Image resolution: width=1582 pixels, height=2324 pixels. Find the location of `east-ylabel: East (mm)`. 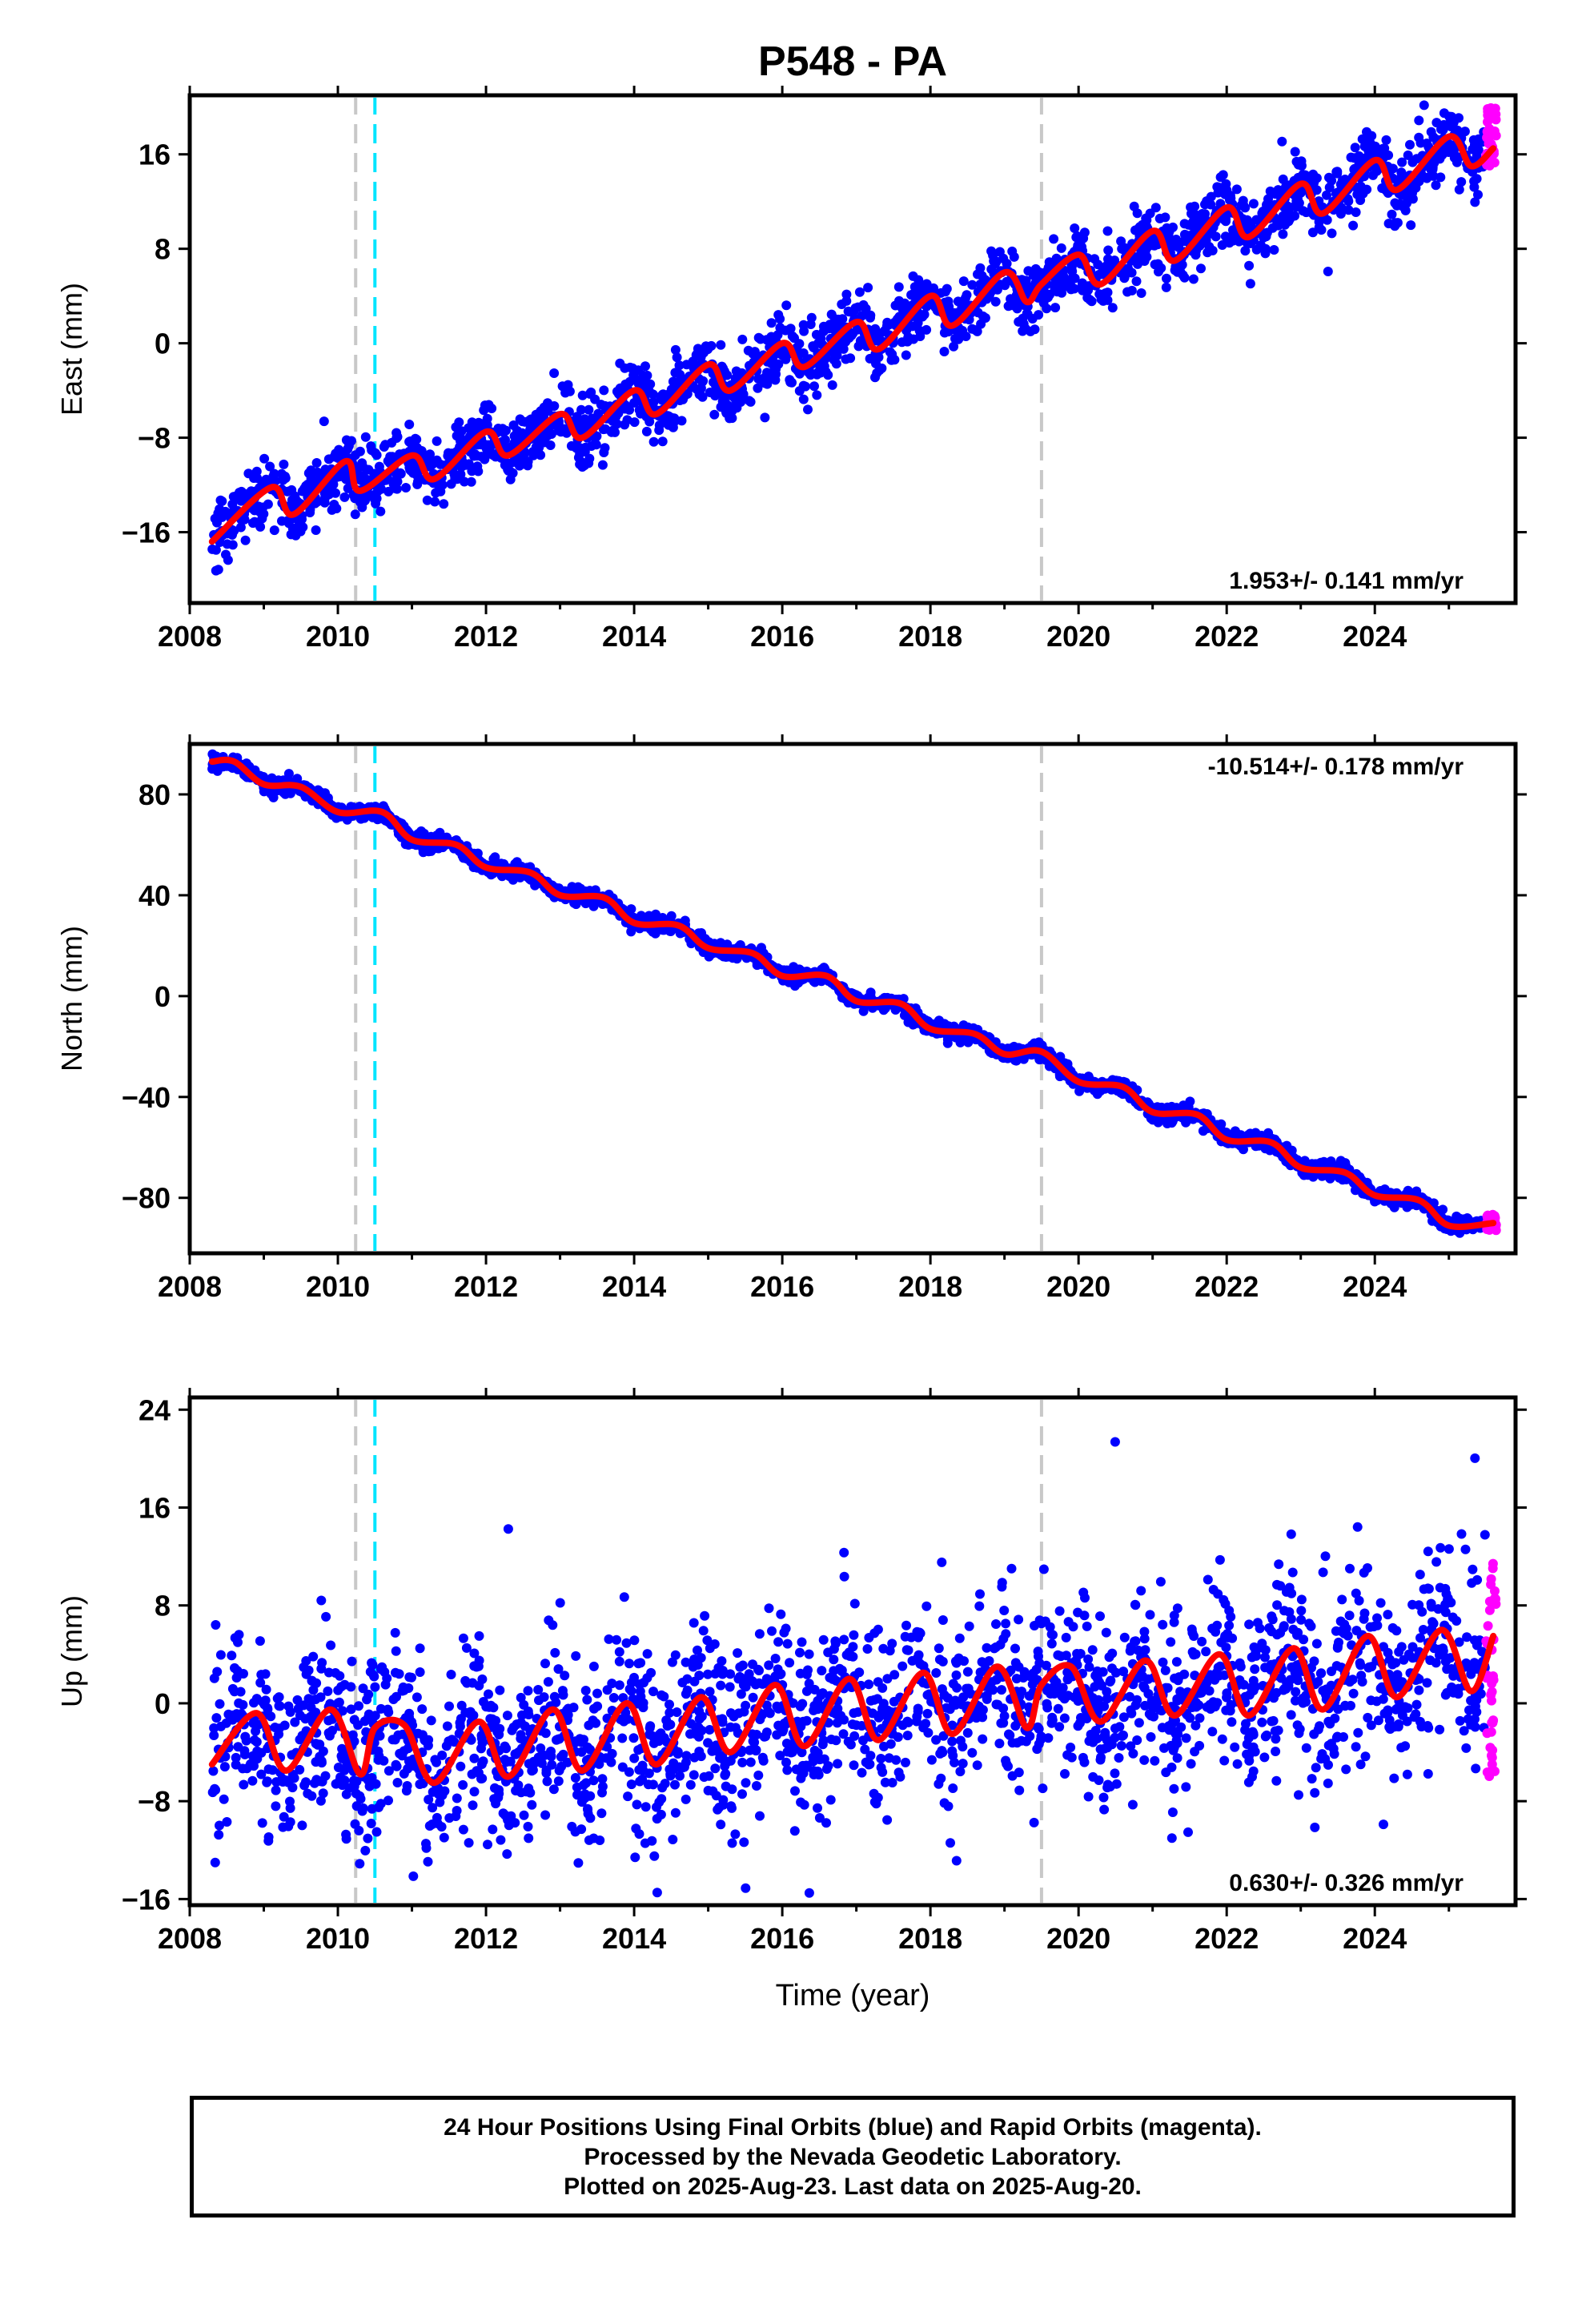

east-ylabel: East (mm) is located at coordinates (71, 349).